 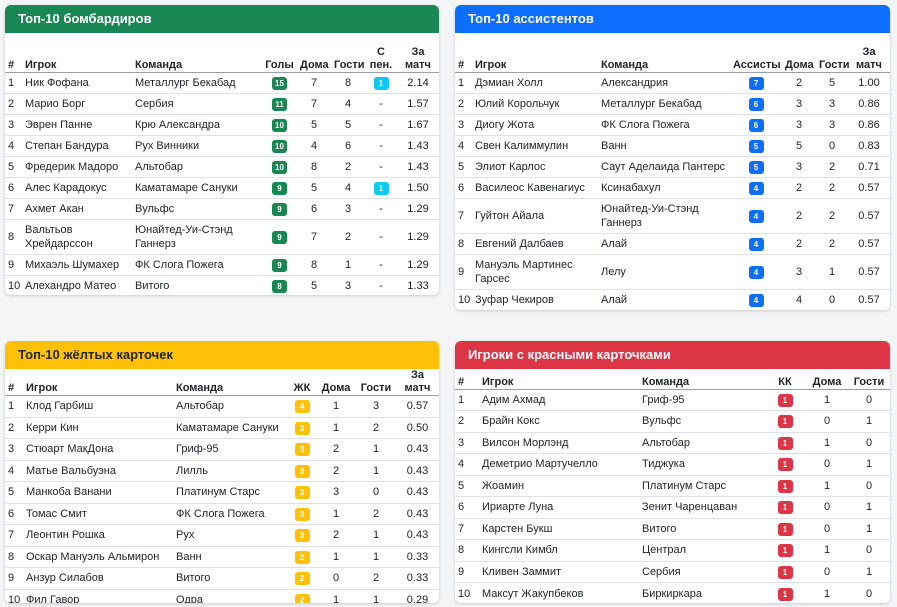 I want to click on player-cell: Анзур Силабов, so click(x=98, y=578).